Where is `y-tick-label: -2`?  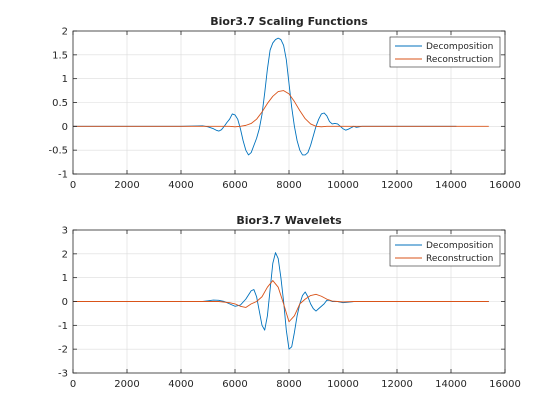
y-tick-label: -2 is located at coordinates (63, 350).